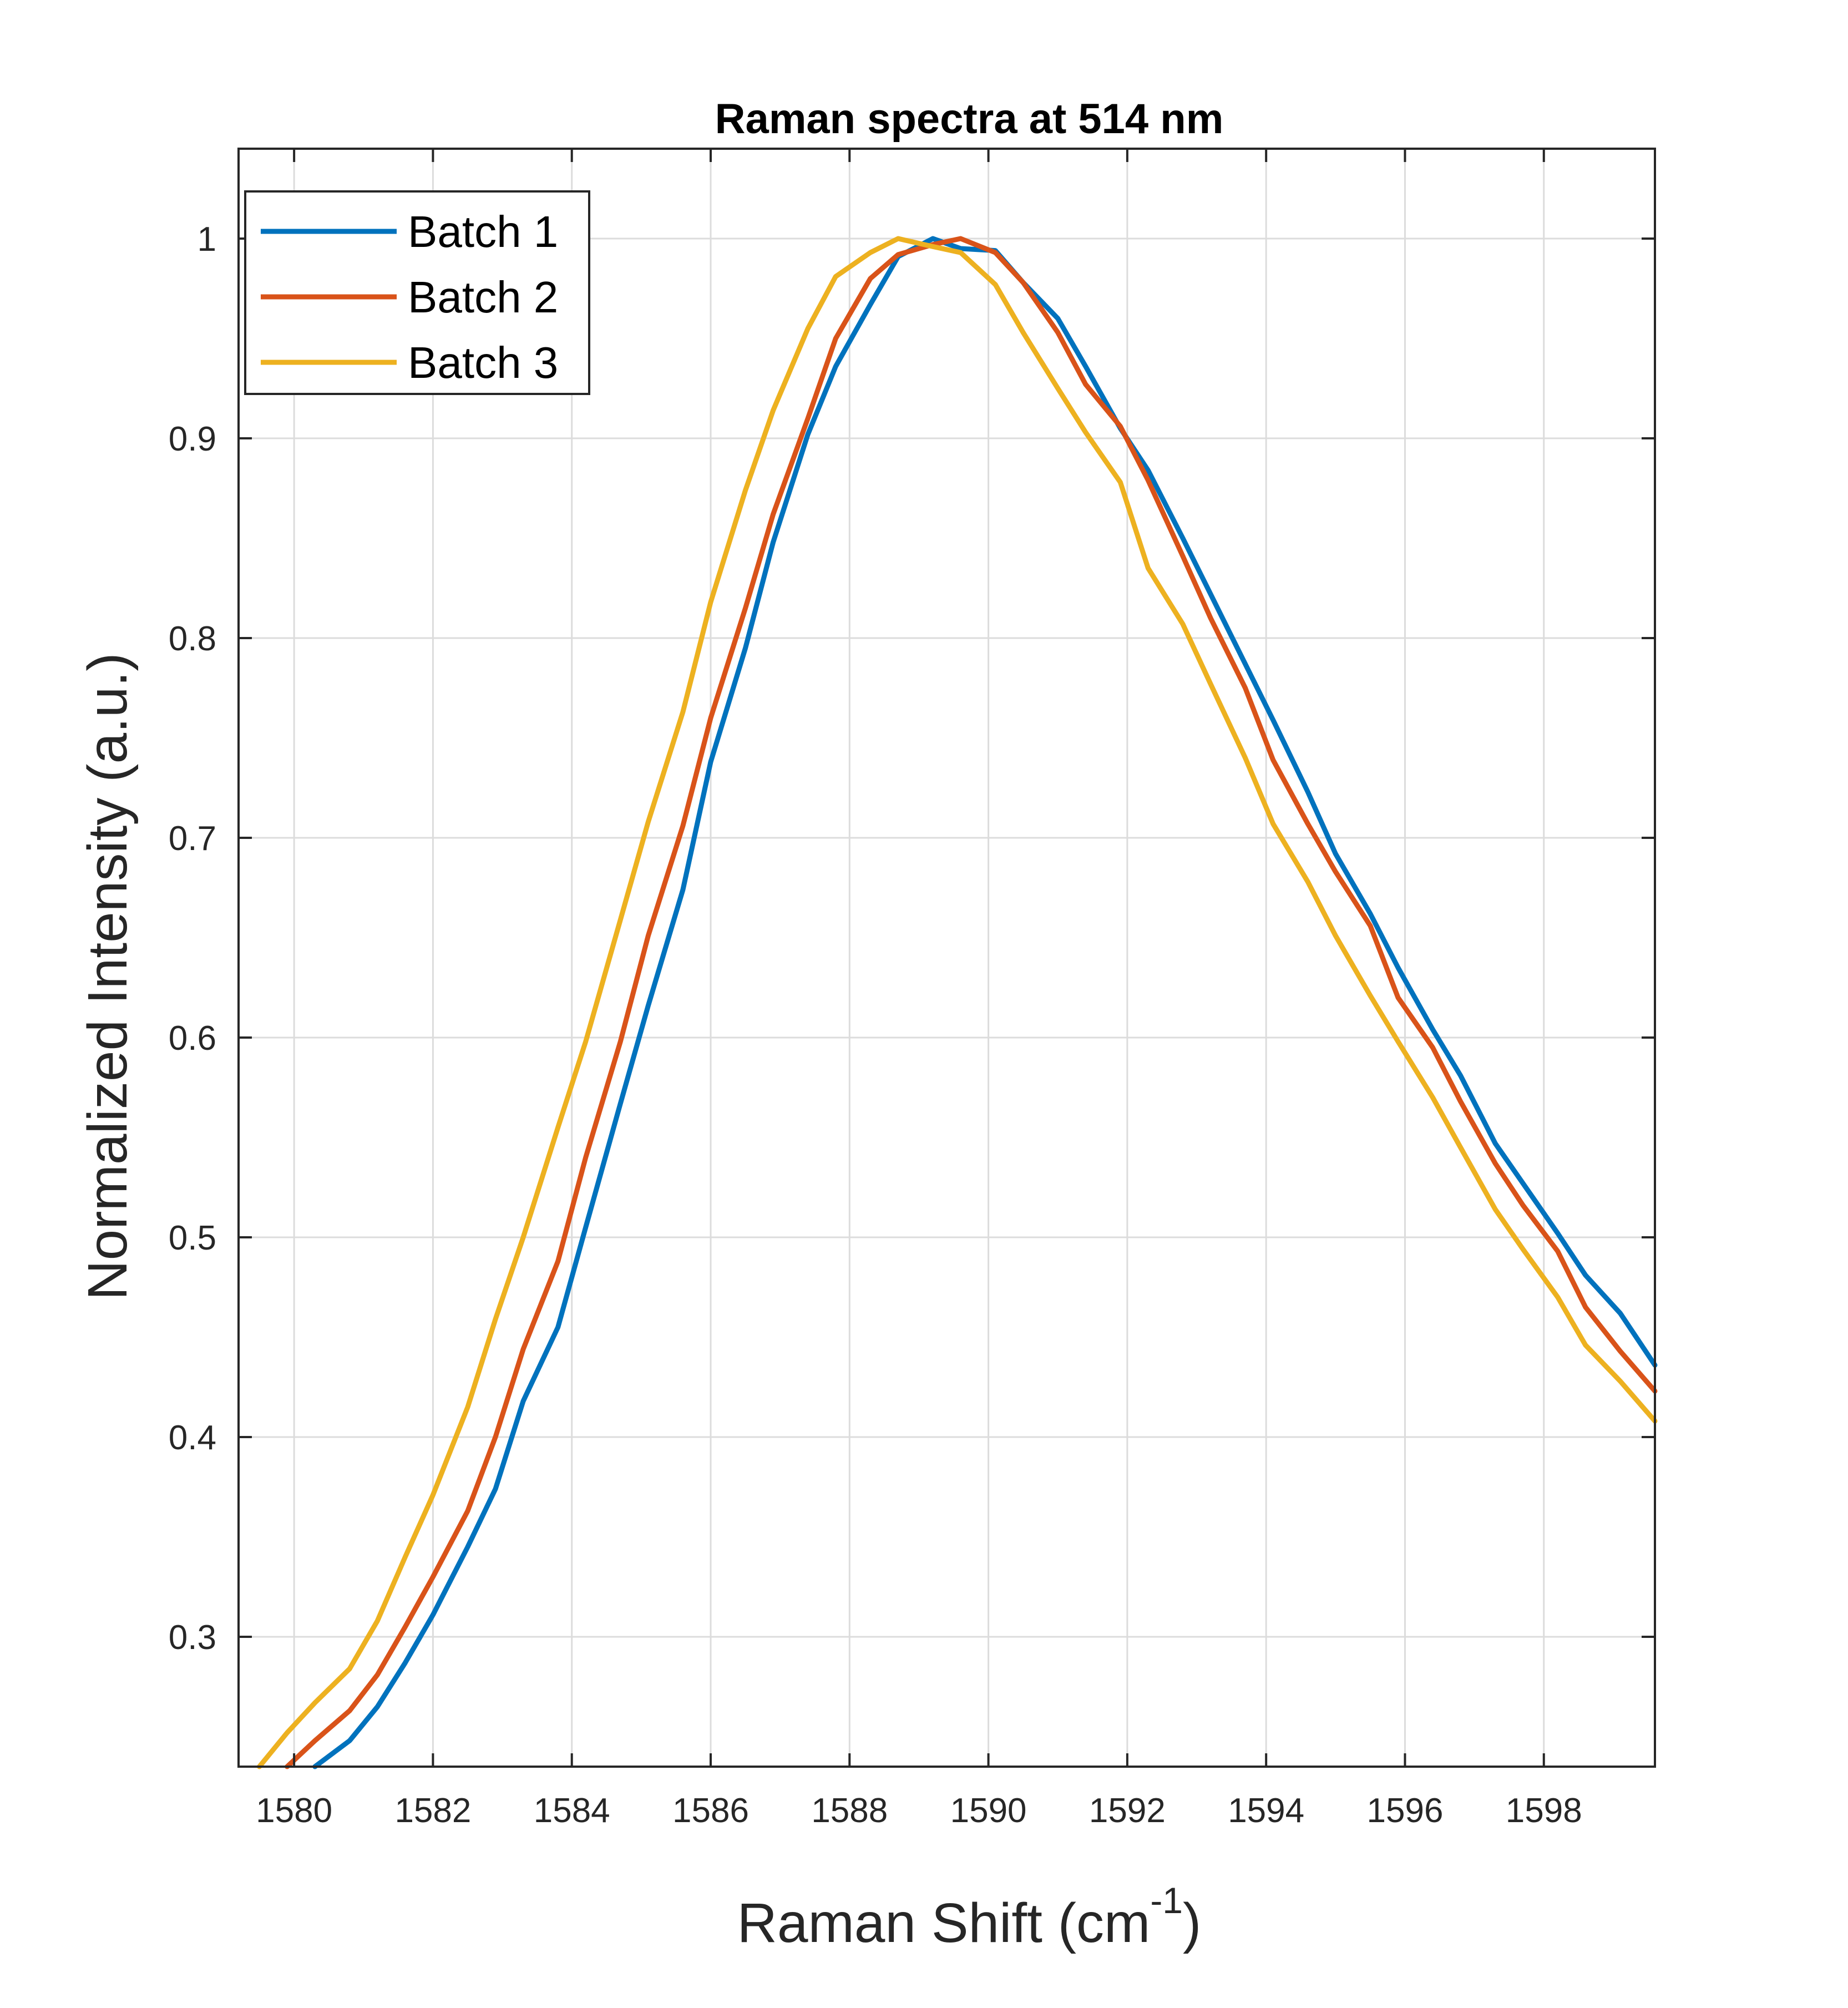 Image resolution: width=1848 pixels, height=2008 pixels. What do you see at coordinates (710, 1811) in the screenshot?
I see `x-tick-label: 1586` at bounding box center [710, 1811].